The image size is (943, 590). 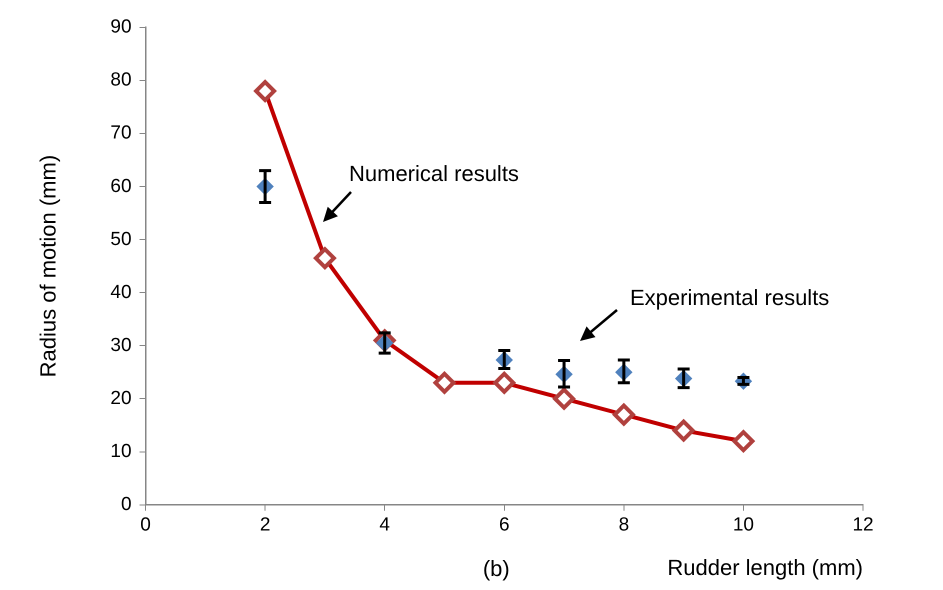 What do you see at coordinates (121, 398) in the screenshot?
I see `y-tick-label: 20` at bounding box center [121, 398].